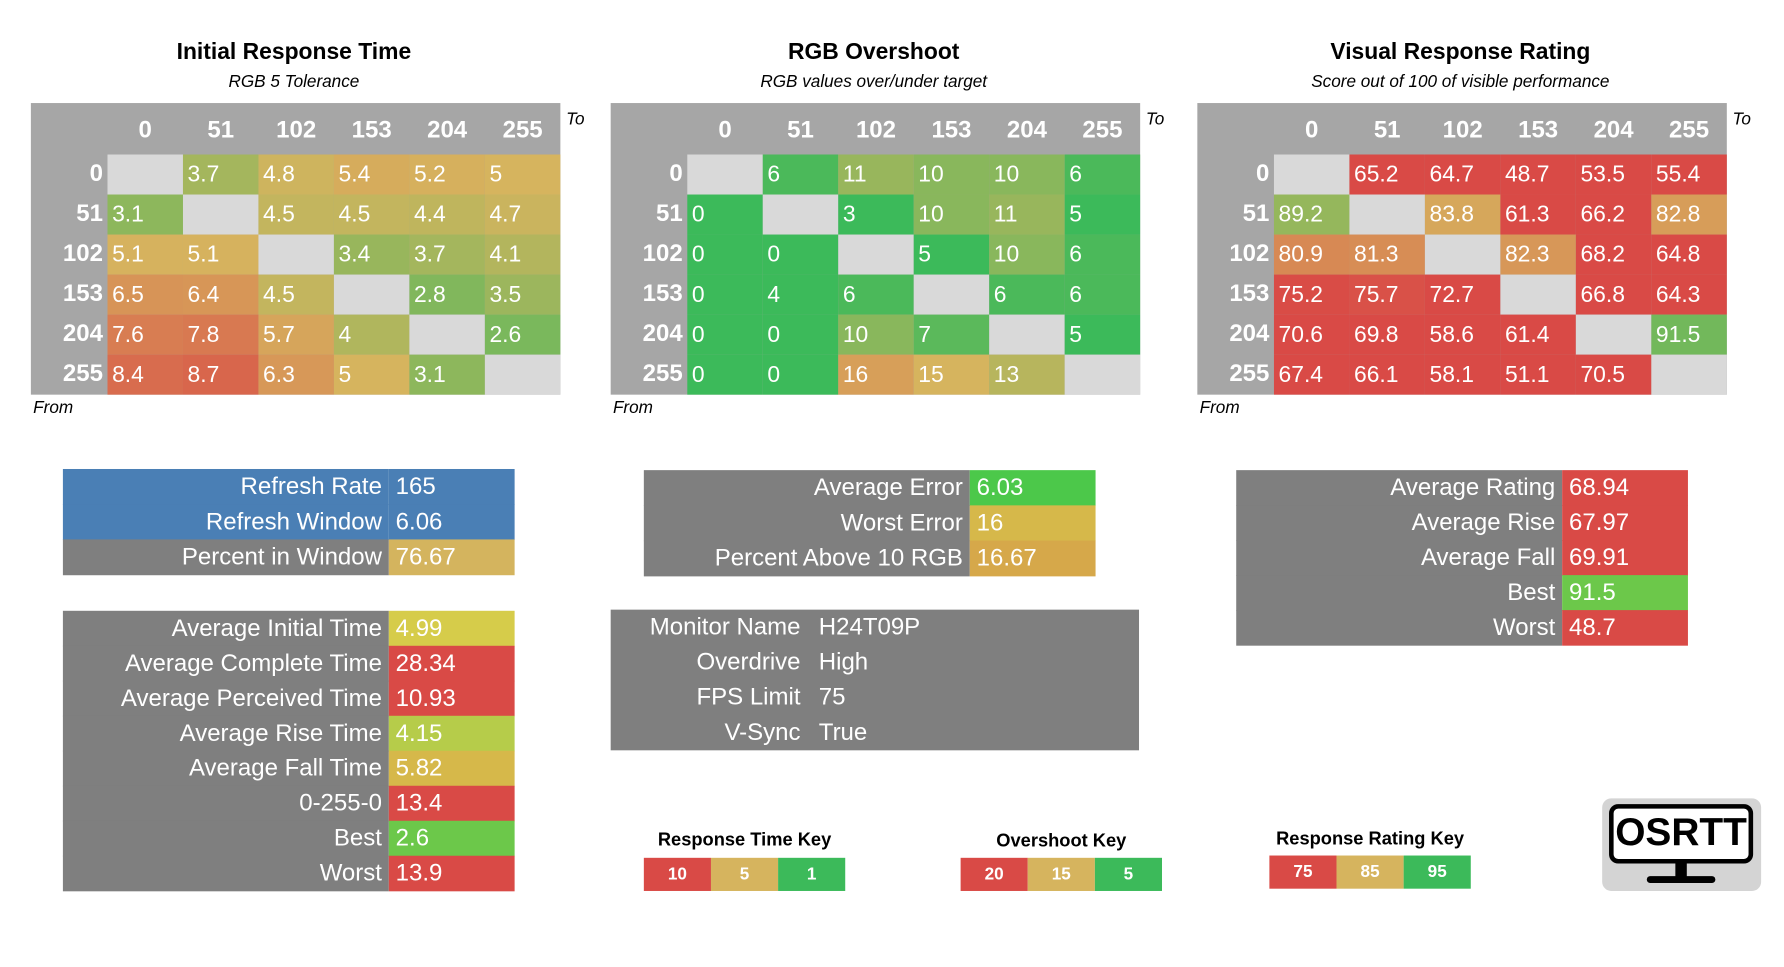 This screenshot has height=967, width=1784. What do you see at coordinates (874, 81) in the screenshot?
I see `matrix-subtitle: RGB values over/under target` at bounding box center [874, 81].